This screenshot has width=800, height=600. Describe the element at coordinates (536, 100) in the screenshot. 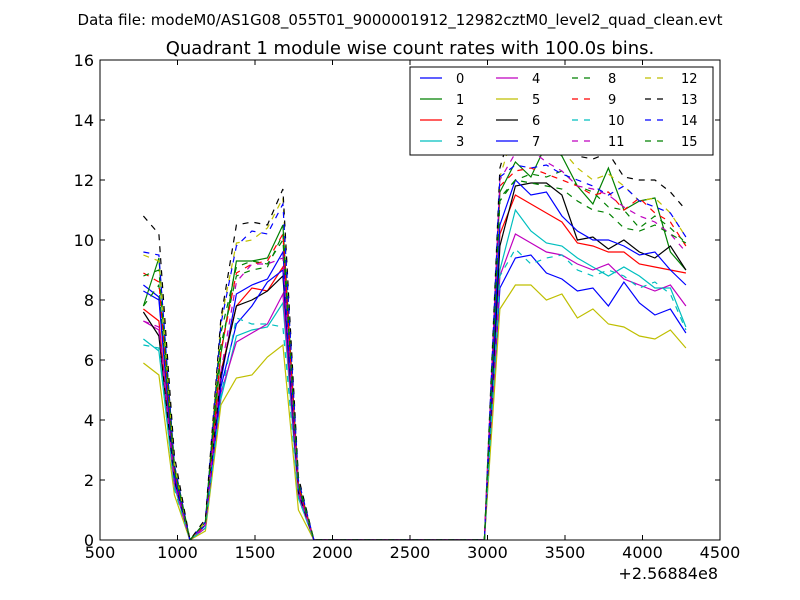

I see `legend-label: 5` at that location.